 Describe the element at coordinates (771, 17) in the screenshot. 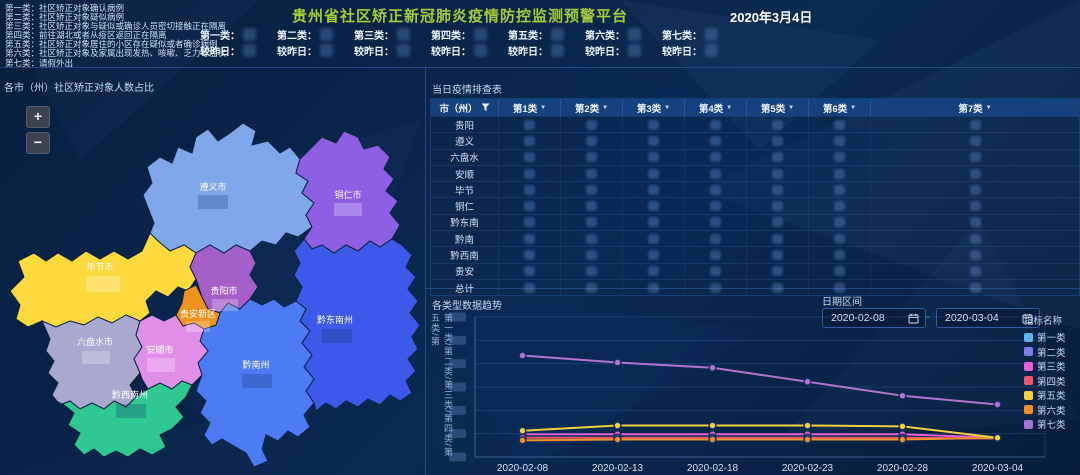

I see `current-date: 2020年3月4日` at that location.